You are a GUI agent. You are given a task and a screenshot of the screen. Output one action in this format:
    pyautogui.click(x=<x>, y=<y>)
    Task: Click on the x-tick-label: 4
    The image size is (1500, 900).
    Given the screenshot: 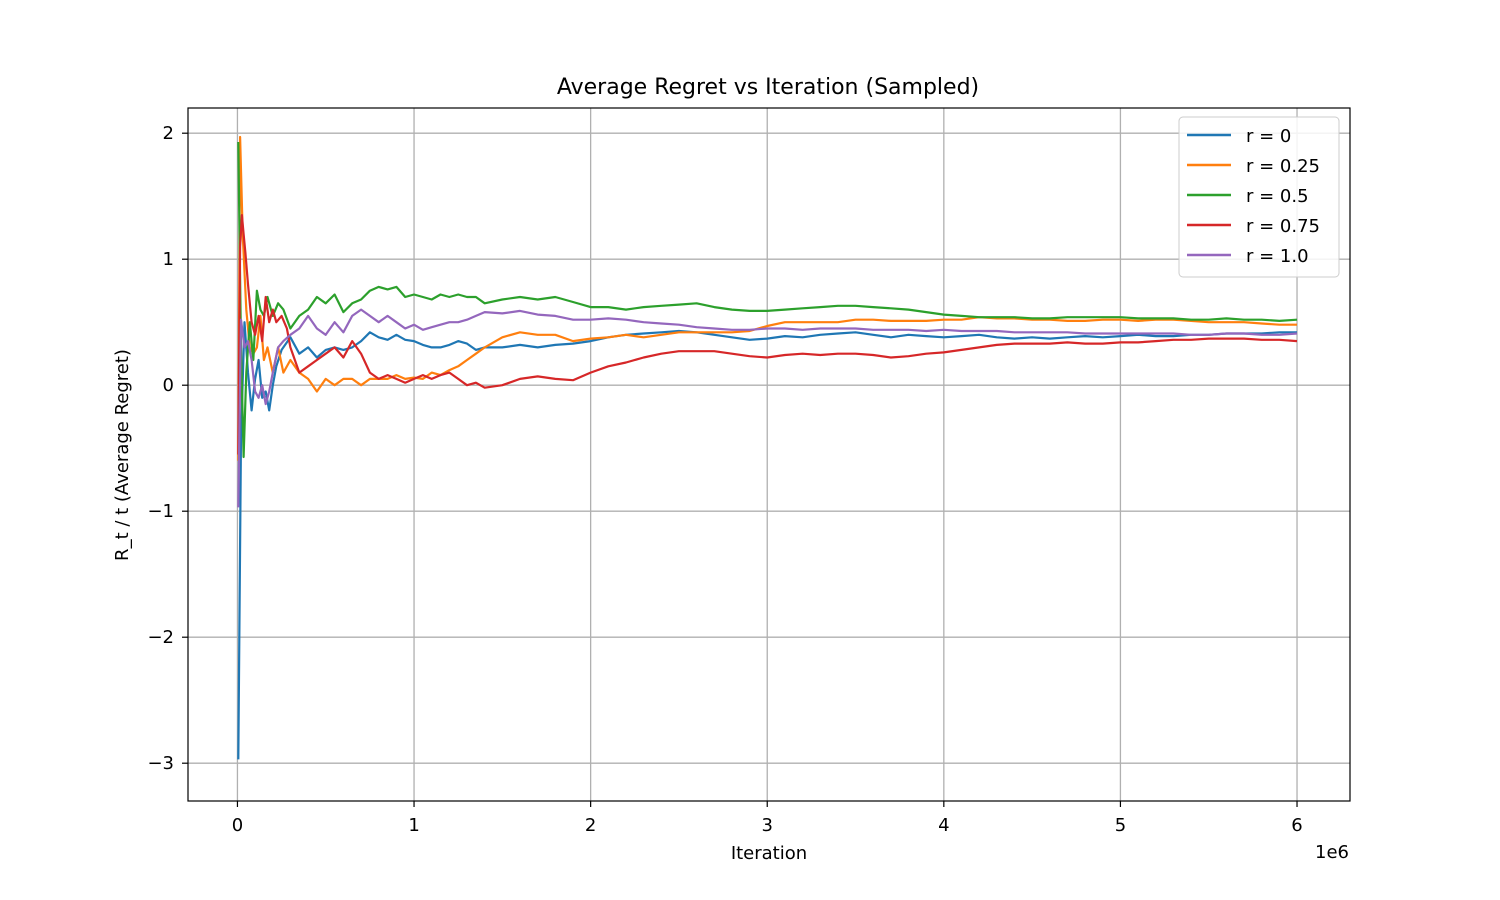 What is the action you would take?
    pyautogui.click(x=943, y=825)
    